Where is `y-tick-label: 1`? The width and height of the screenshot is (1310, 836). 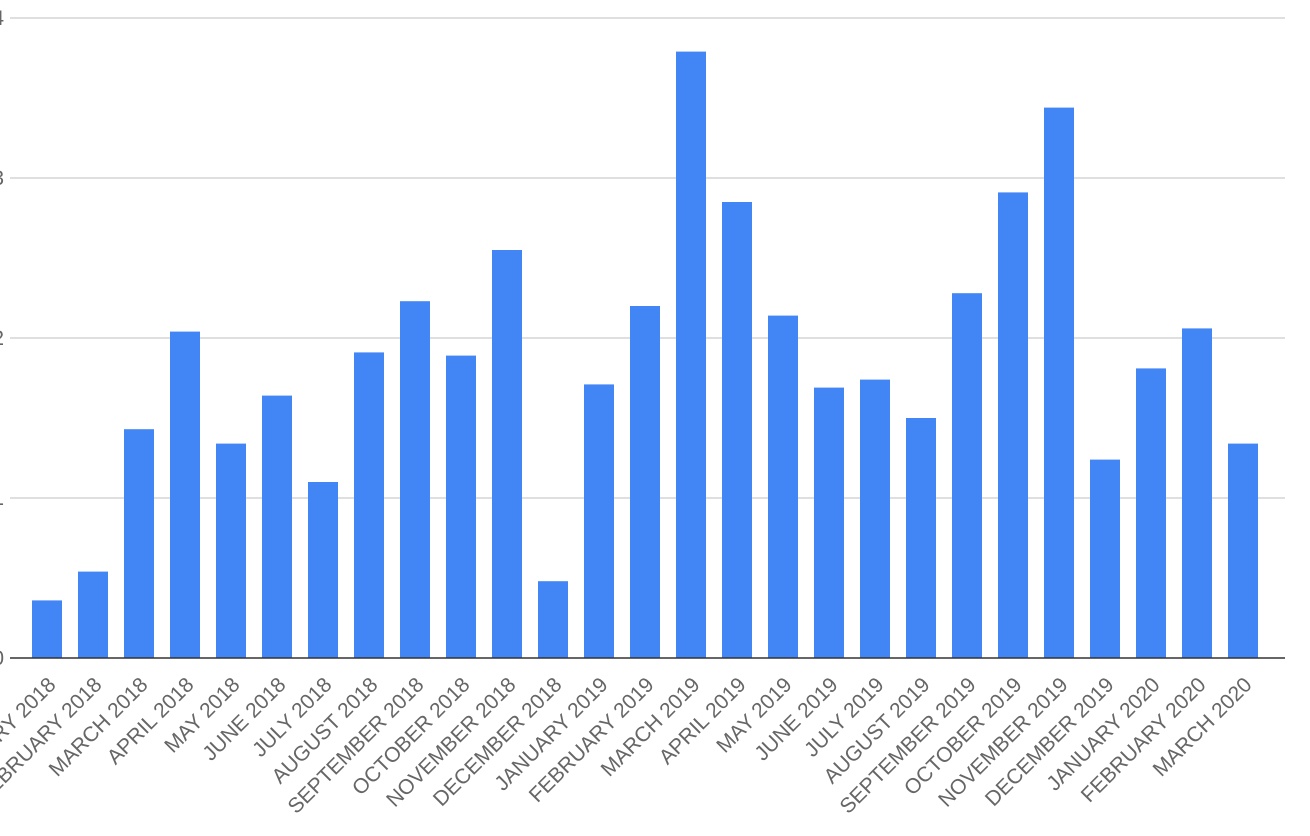 y-tick-label: 1 is located at coordinates (2, 498).